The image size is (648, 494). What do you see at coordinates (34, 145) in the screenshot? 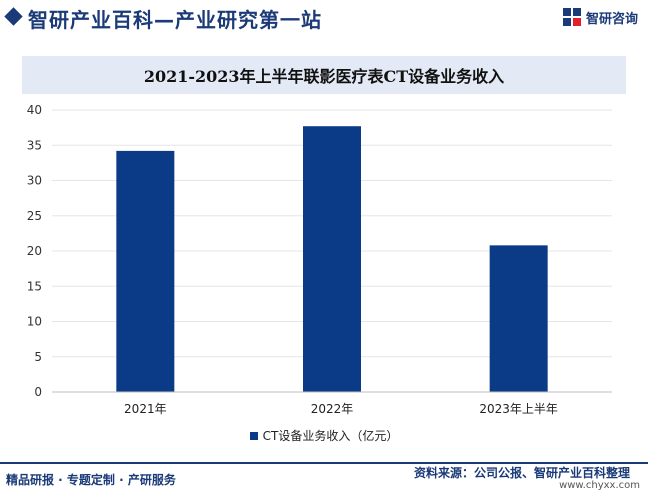
I see `y-tick-label: 35` at bounding box center [34, 145].